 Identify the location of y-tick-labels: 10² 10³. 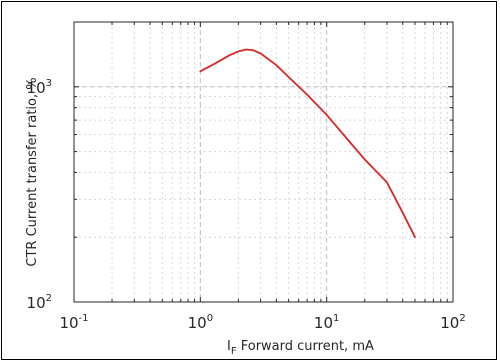
(39, 195).